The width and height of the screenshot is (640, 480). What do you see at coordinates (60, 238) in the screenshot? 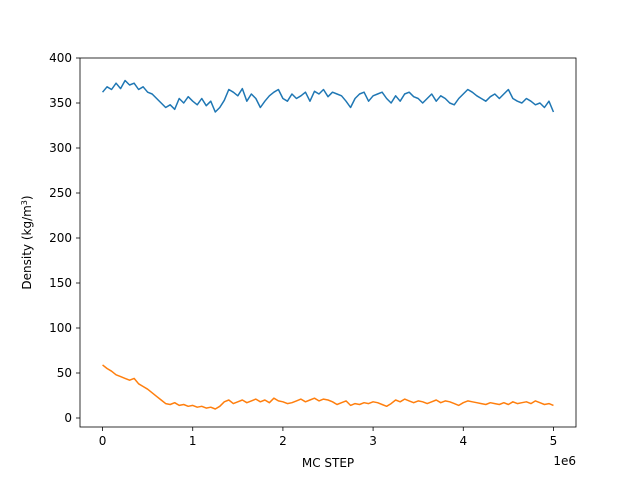
I see `y-tick-label: 200` at bounding box center [60, 238].